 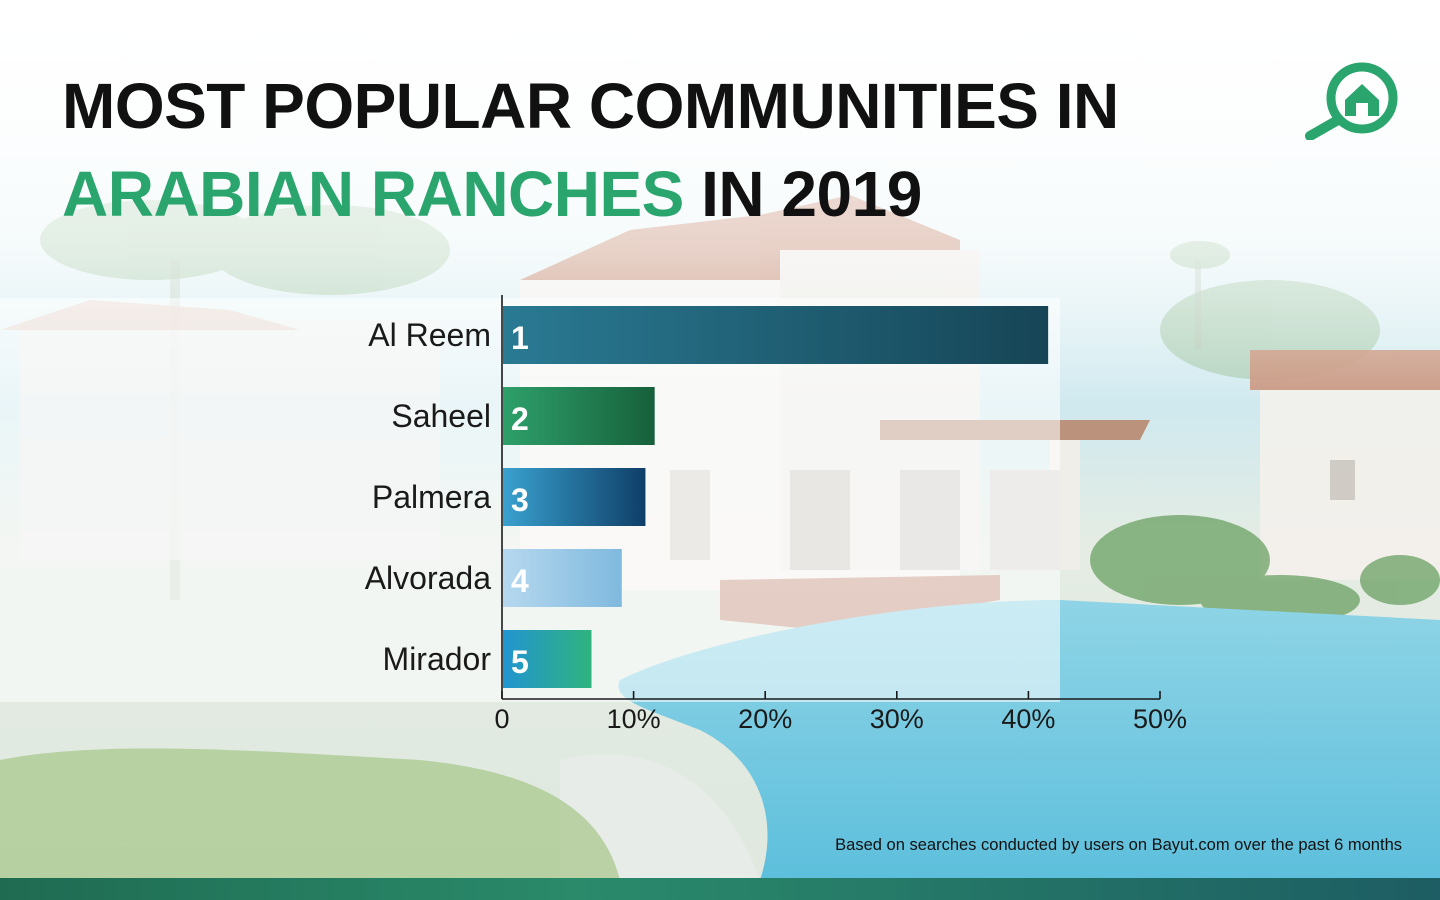 What do you see at coordinates (437, 659) in the screenshot?
I see `category-label: Mirador` at bounding box center [437, 659].